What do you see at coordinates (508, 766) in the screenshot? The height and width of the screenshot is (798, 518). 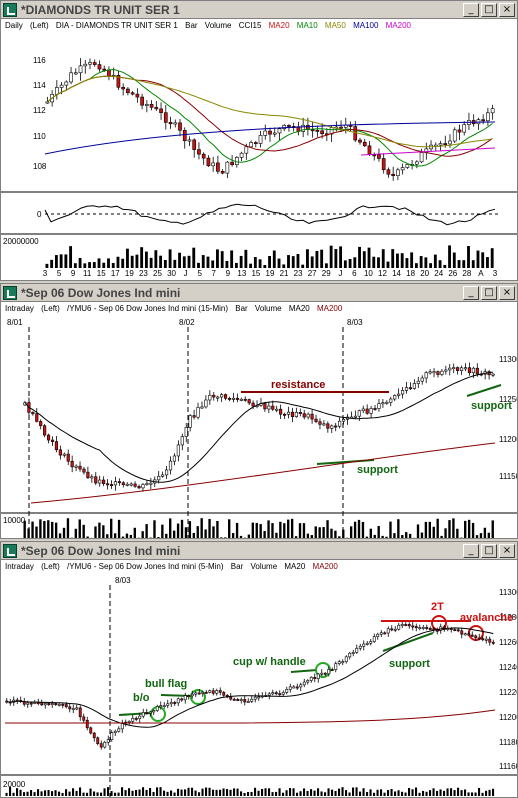 I see `price-tick: 11160` at bounding box center [508, 766].